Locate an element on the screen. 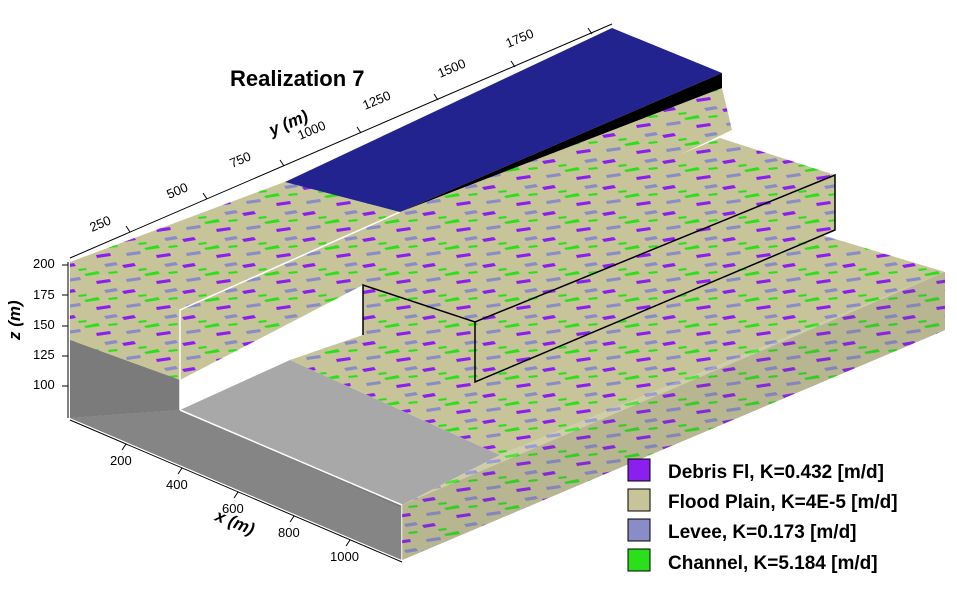 Image resolution: width=957 pixels, height=602 pixels. back-band-top-surface is located at coordinates (503, 120).